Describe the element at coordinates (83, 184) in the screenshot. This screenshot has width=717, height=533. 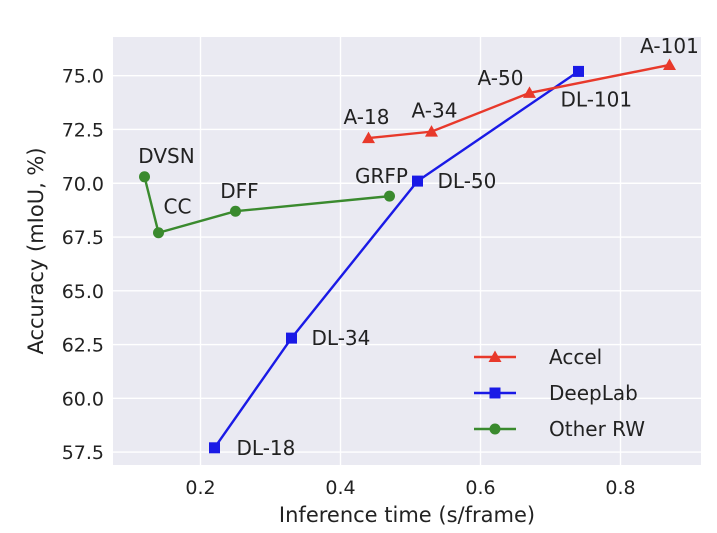
I see `y-tick-label: 70.0` at that location.